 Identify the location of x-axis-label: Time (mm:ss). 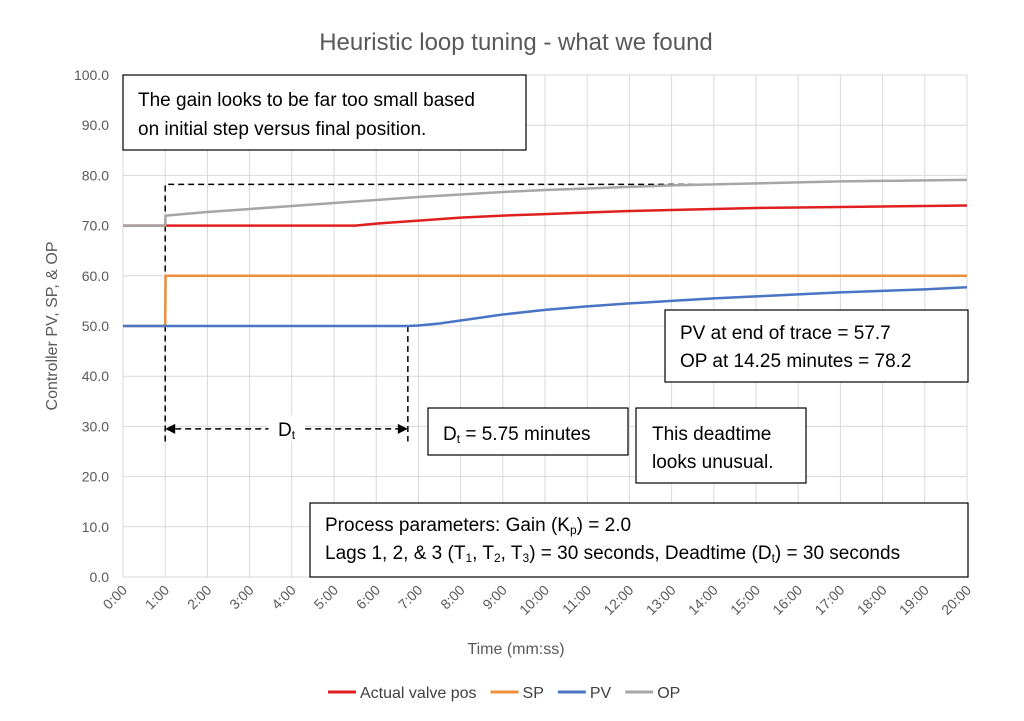
(515, 649).